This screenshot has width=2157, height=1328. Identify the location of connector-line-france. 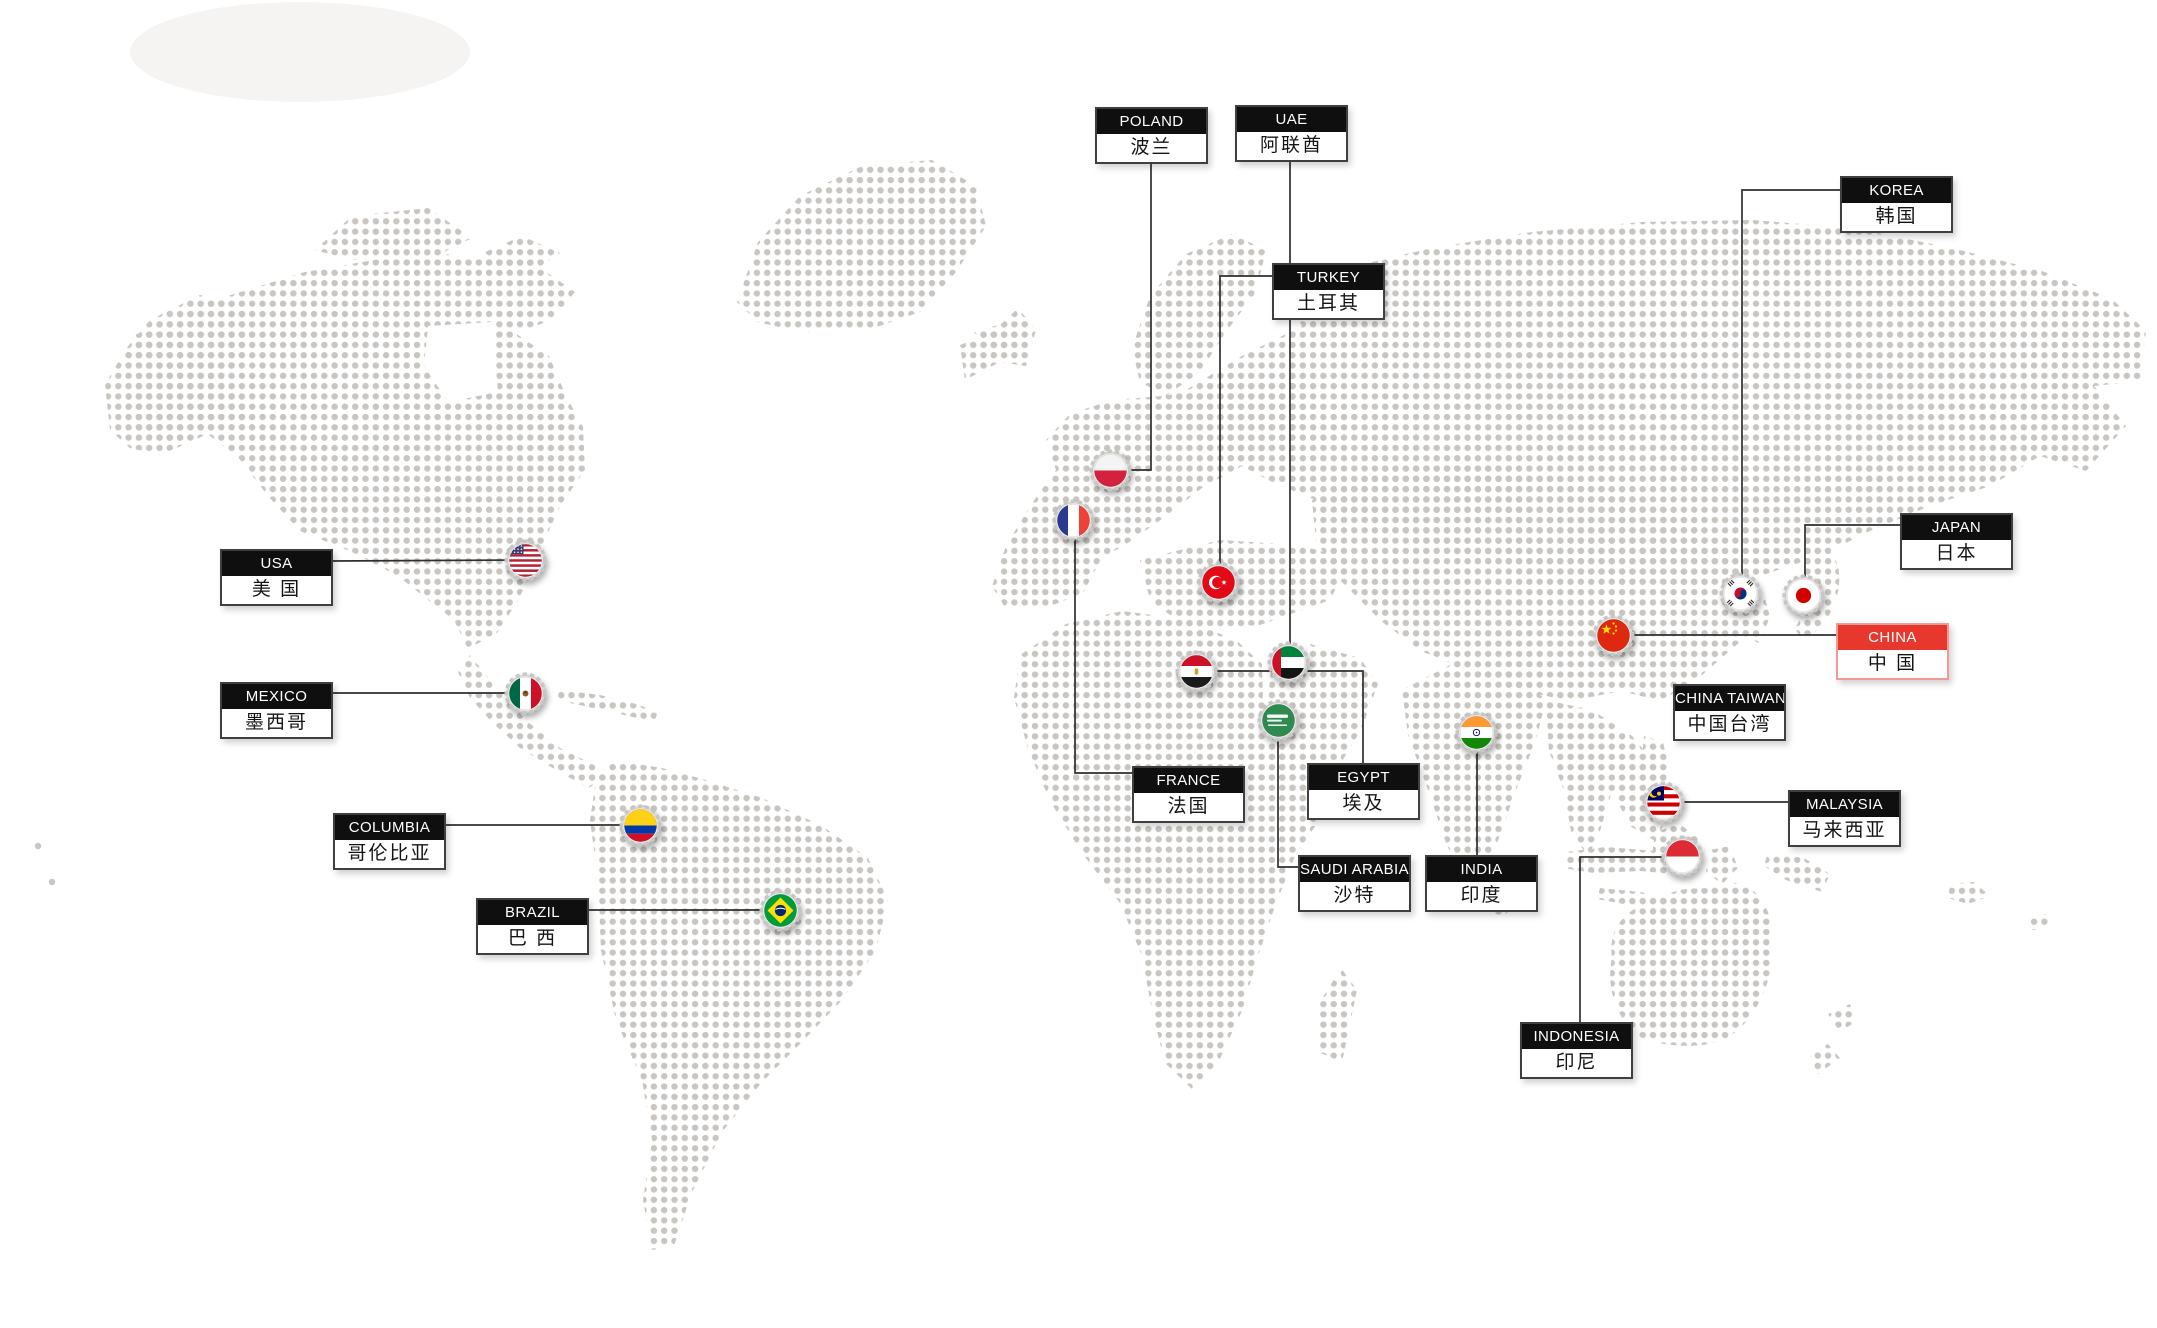
(1103, 647).